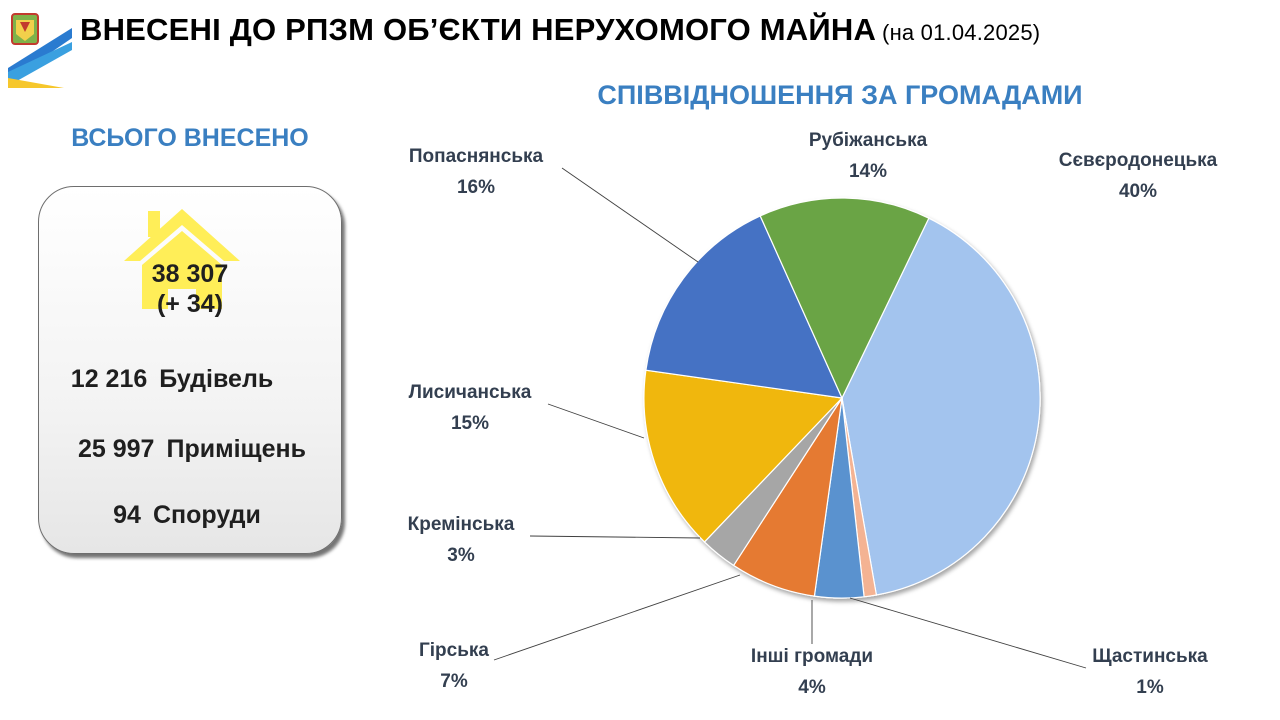 Image resolution: width=1280 pixels, height=720 pixels. What do you see at coordinates (1138, 191) in the screenshot?
I see `slice-percent-label: 40%` at bounding box center [1138, 191].